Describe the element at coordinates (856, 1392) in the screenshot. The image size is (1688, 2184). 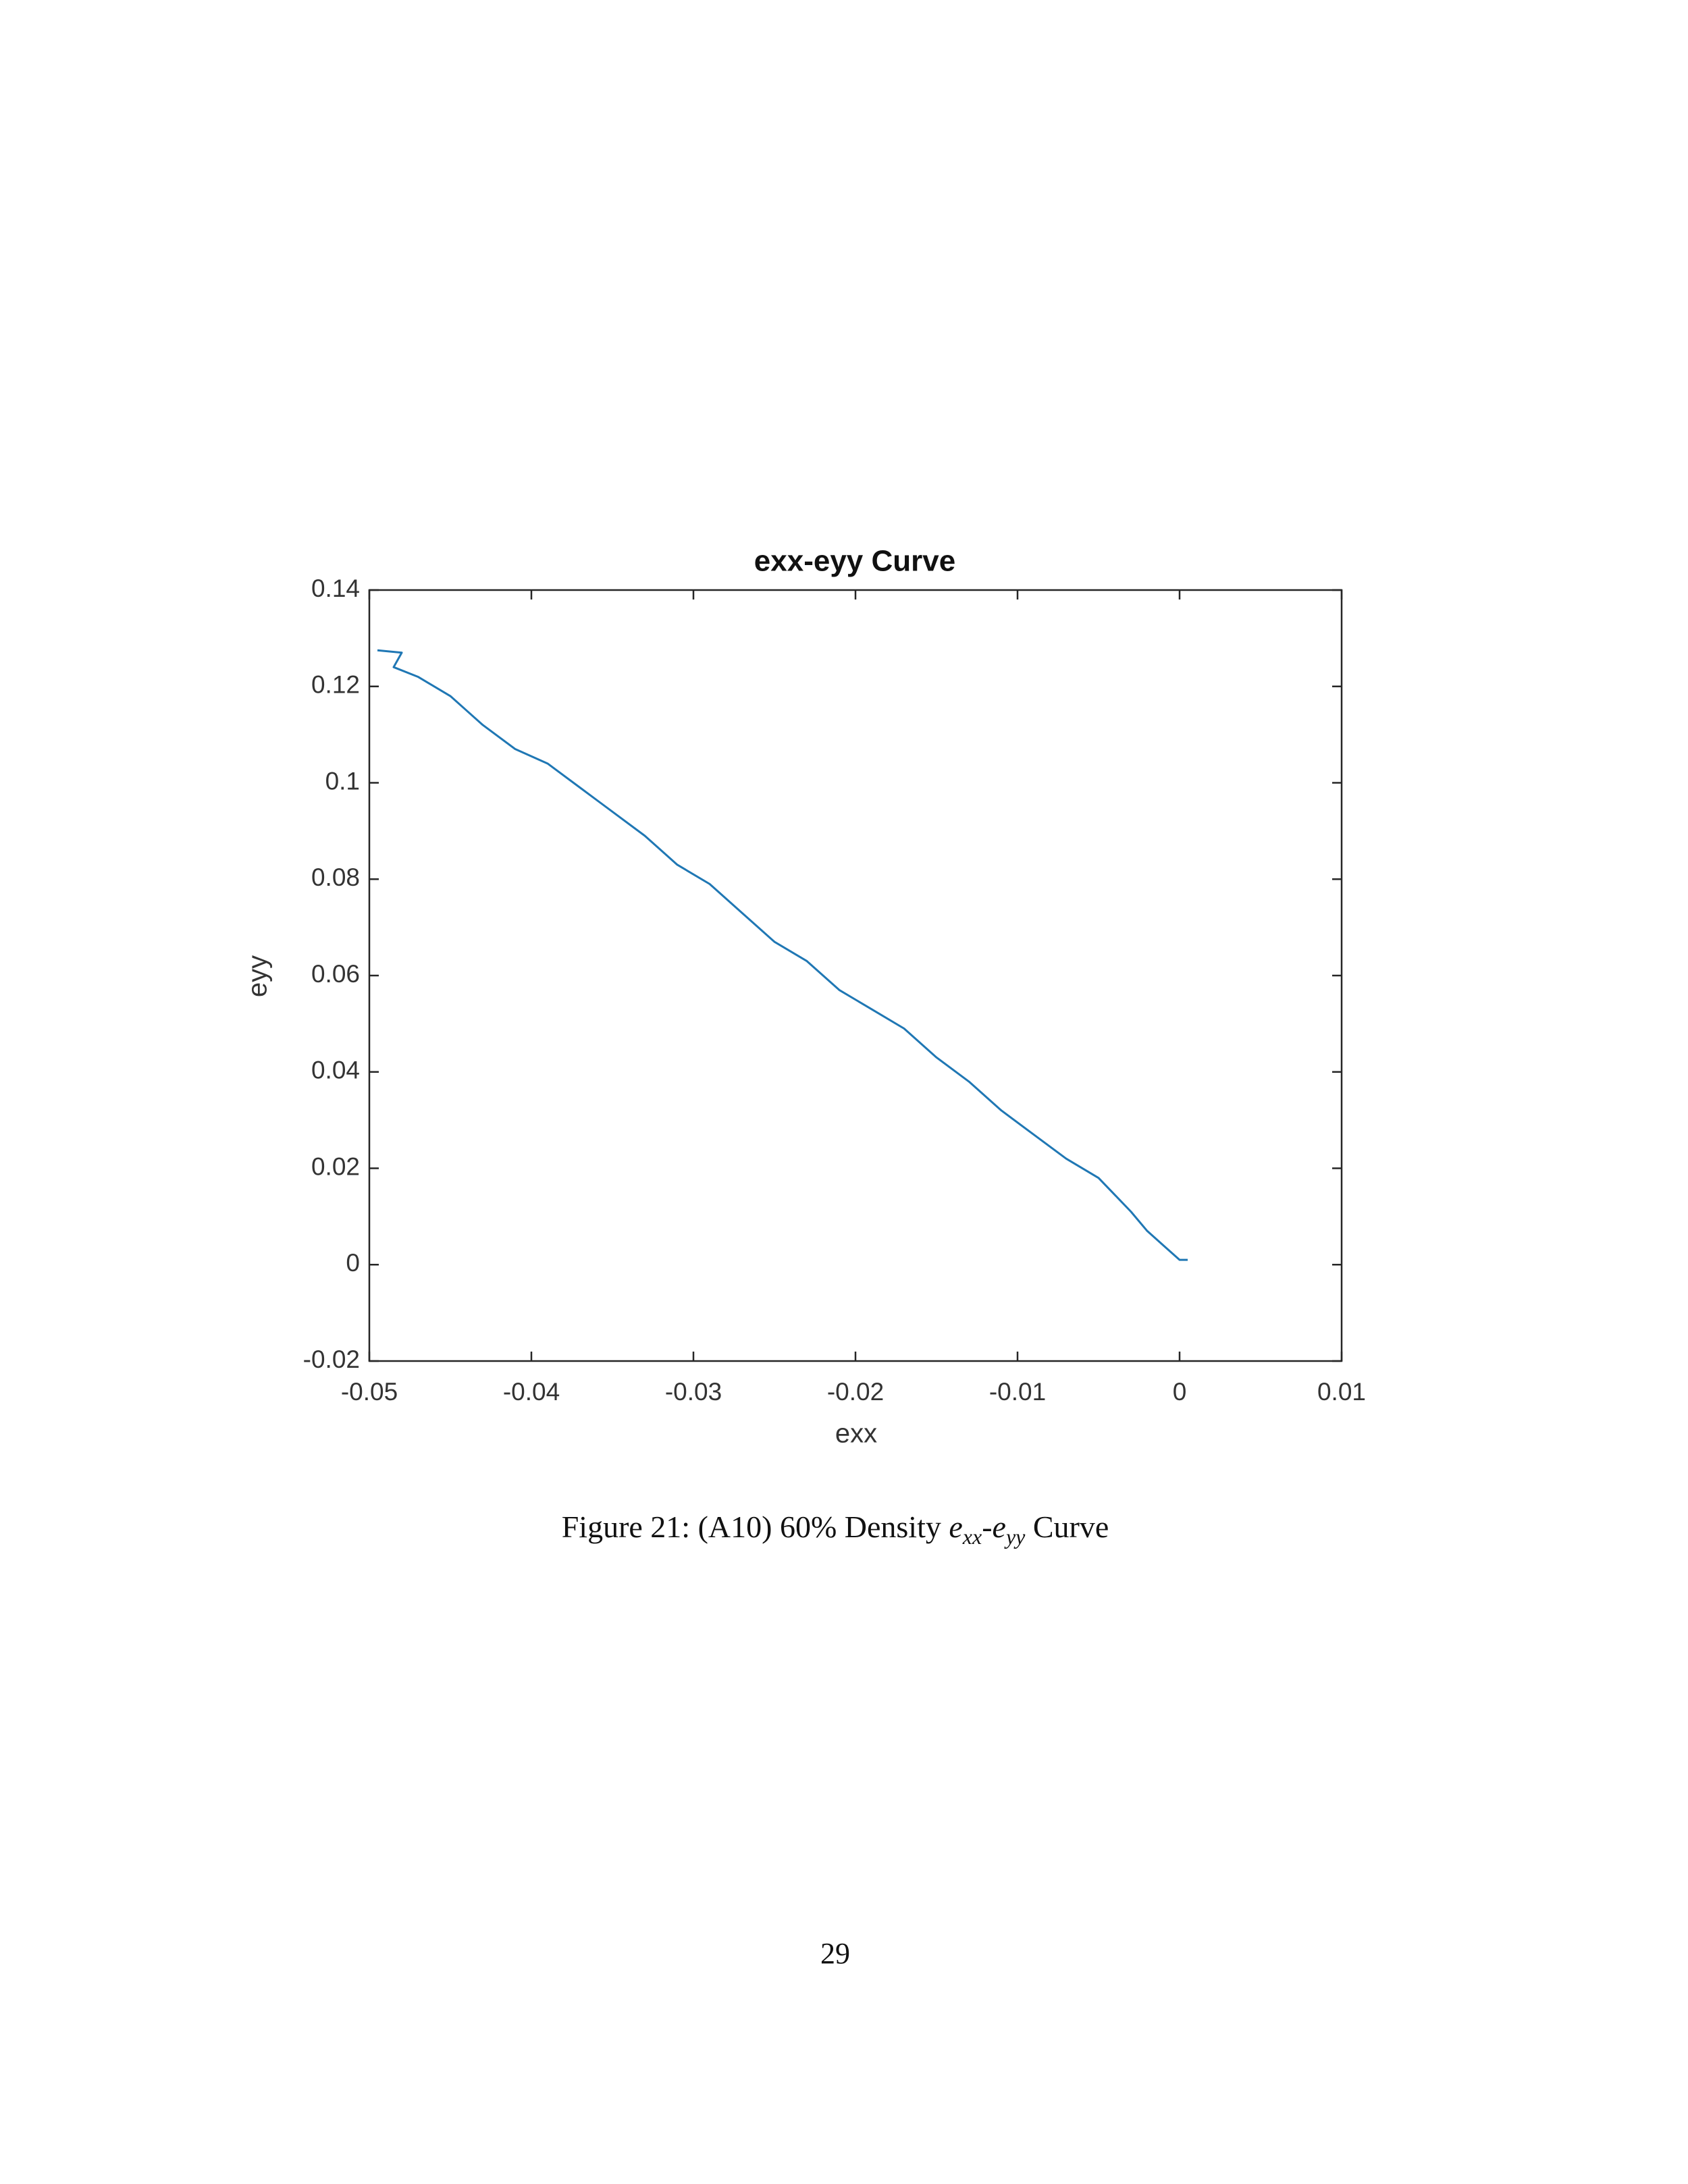
I see `x-tick-label: -0.02` at that location.